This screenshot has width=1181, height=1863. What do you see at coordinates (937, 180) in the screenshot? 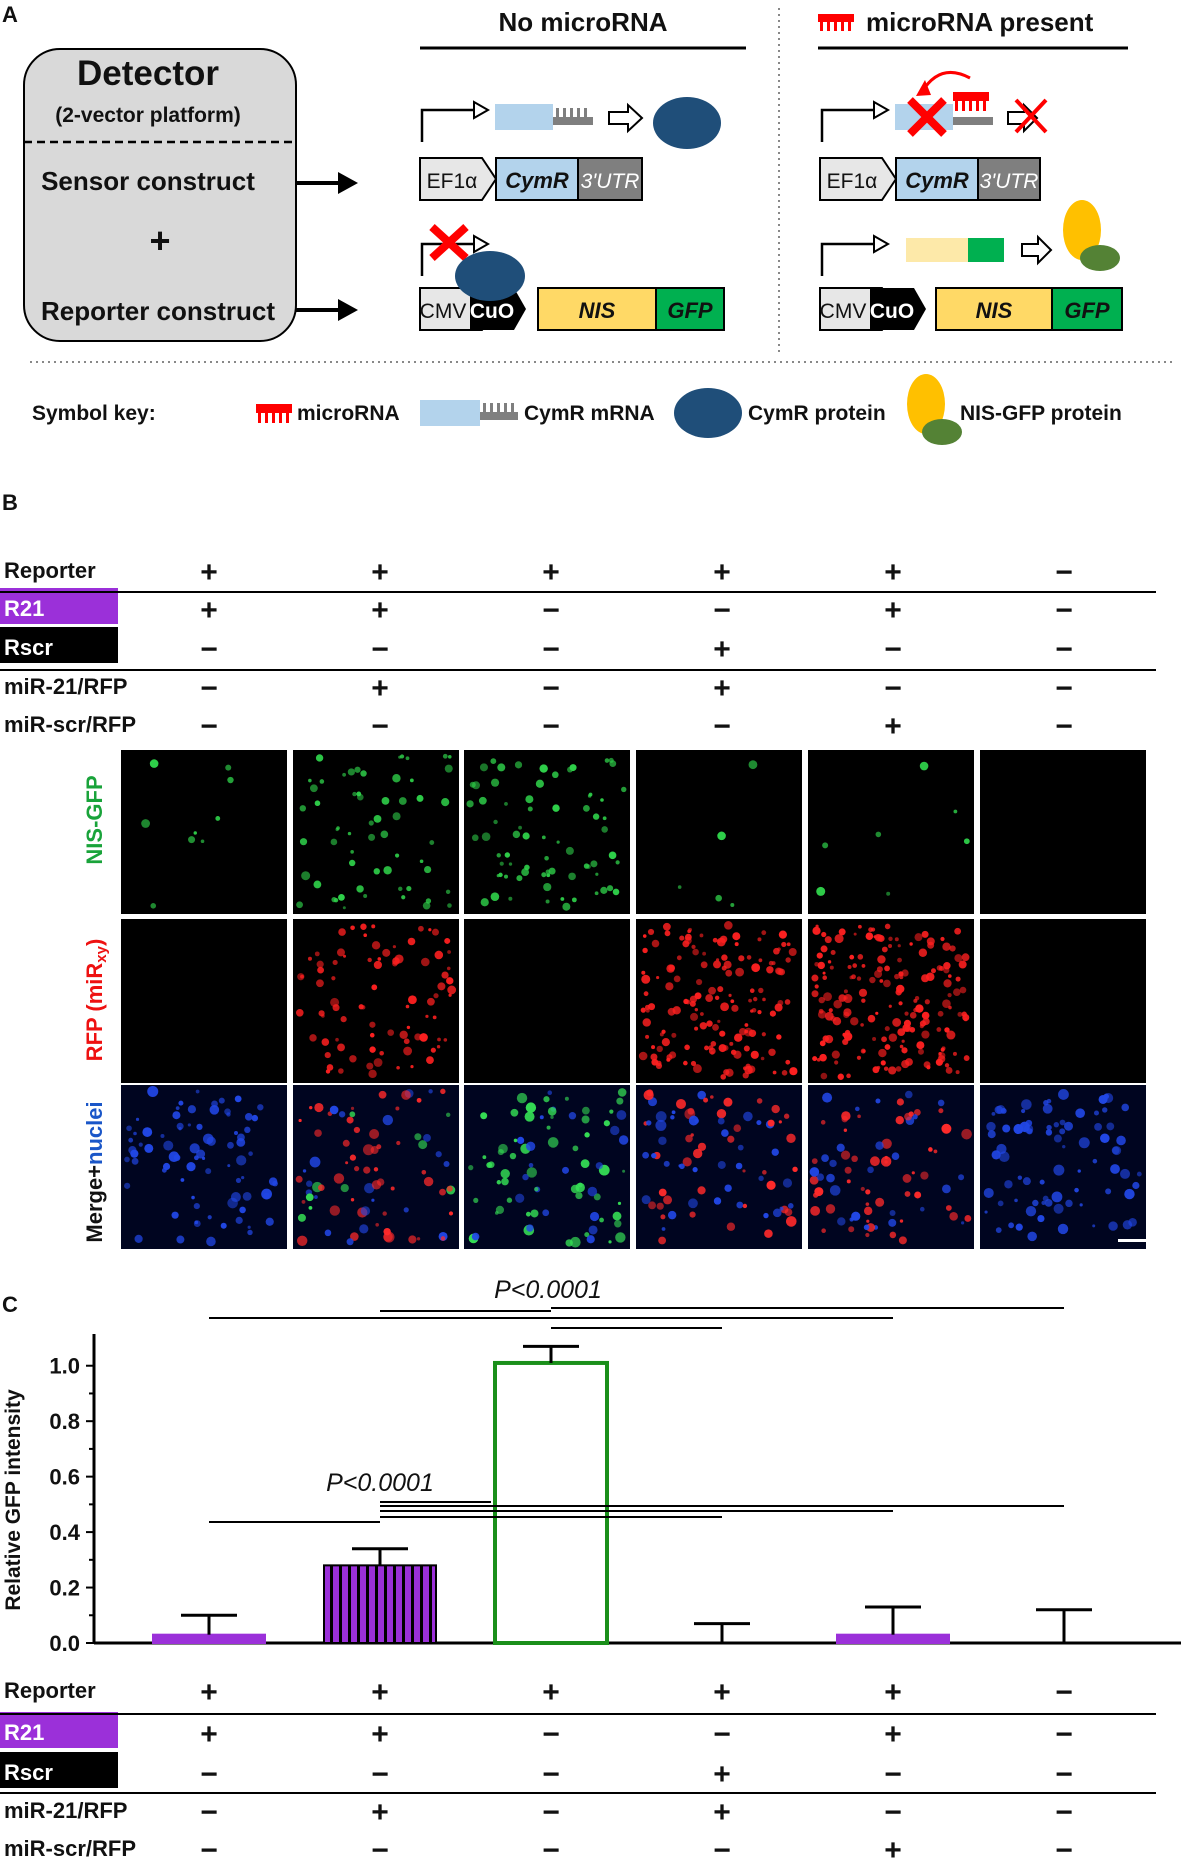
I see `cymr-gene-label-right: CymR` at bounding box center [937, 180].